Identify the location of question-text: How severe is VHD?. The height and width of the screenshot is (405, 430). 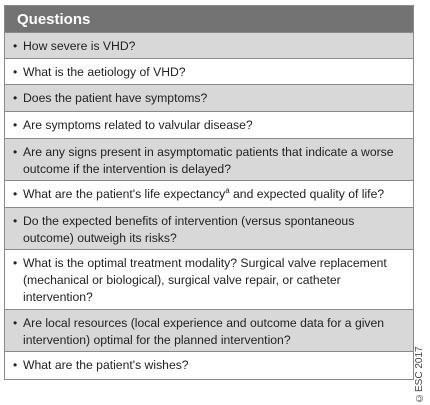
(79, 46).